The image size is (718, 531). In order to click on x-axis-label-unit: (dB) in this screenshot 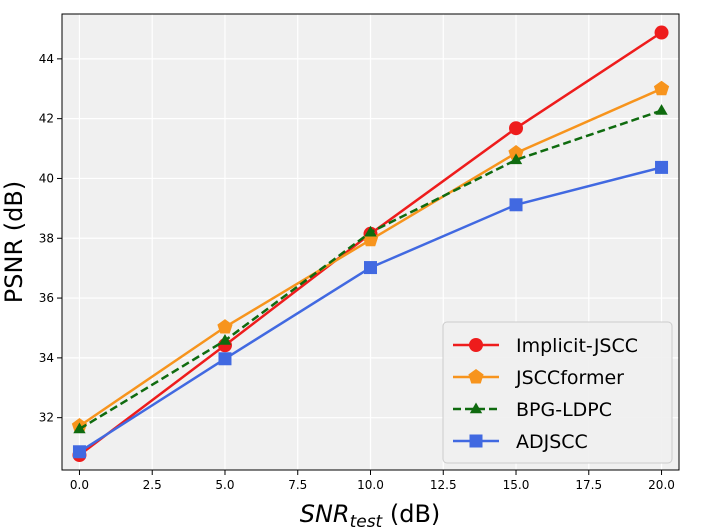, I will do `click(411, 514)`.